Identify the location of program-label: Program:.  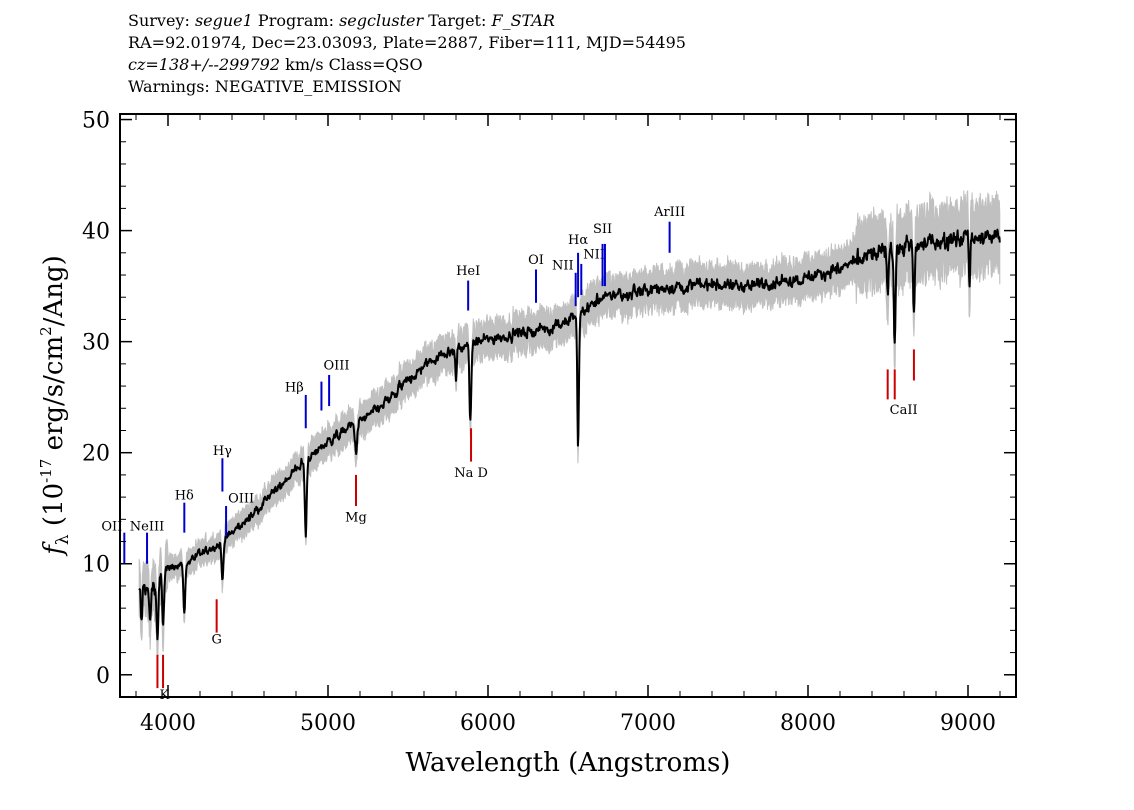
(295, 20).